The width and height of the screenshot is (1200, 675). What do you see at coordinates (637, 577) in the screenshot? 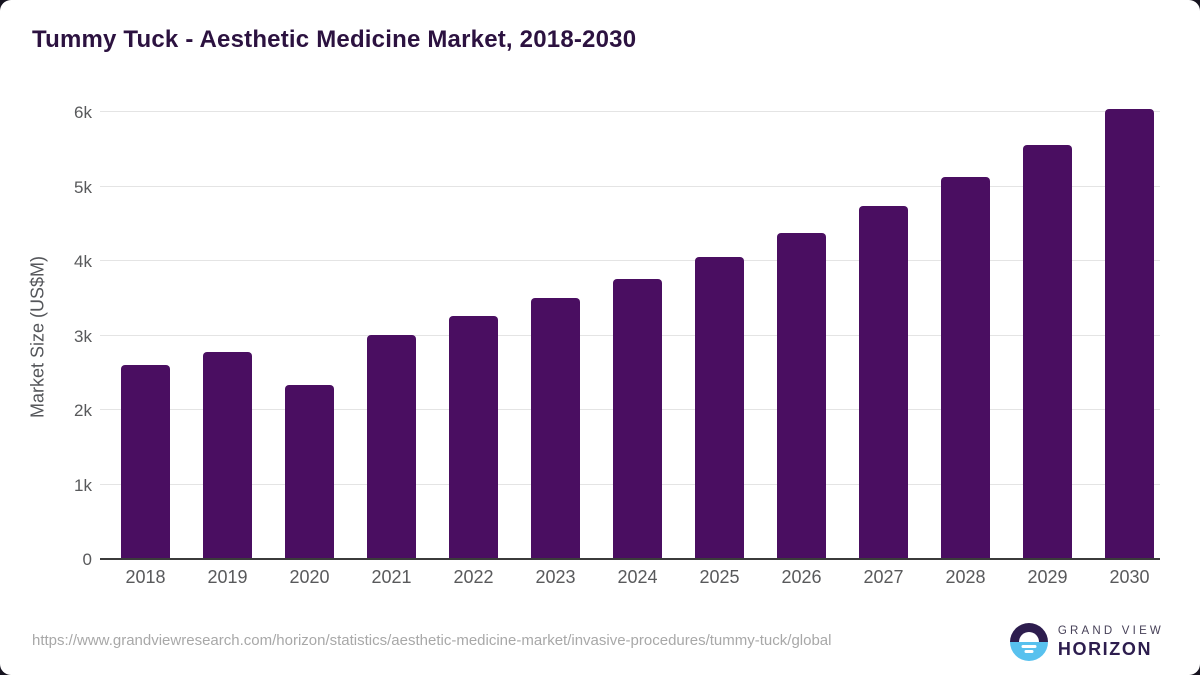
I see `x-tick-label: 2024` at bounding box center [637, 577].